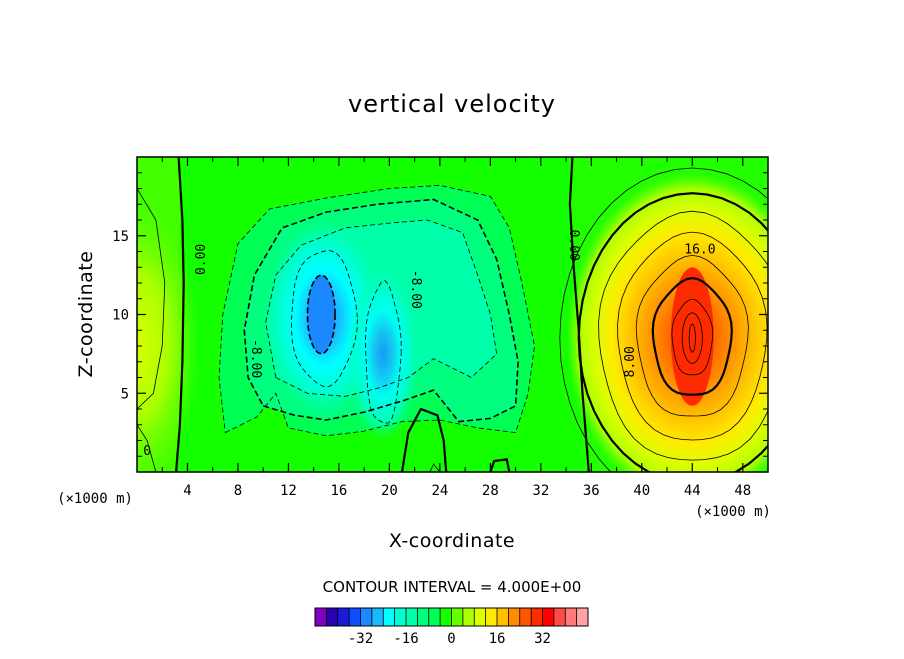  Describe the element at coordinates (338, 491) in the screenshot. I see `x-tick-label: 16` at that location.